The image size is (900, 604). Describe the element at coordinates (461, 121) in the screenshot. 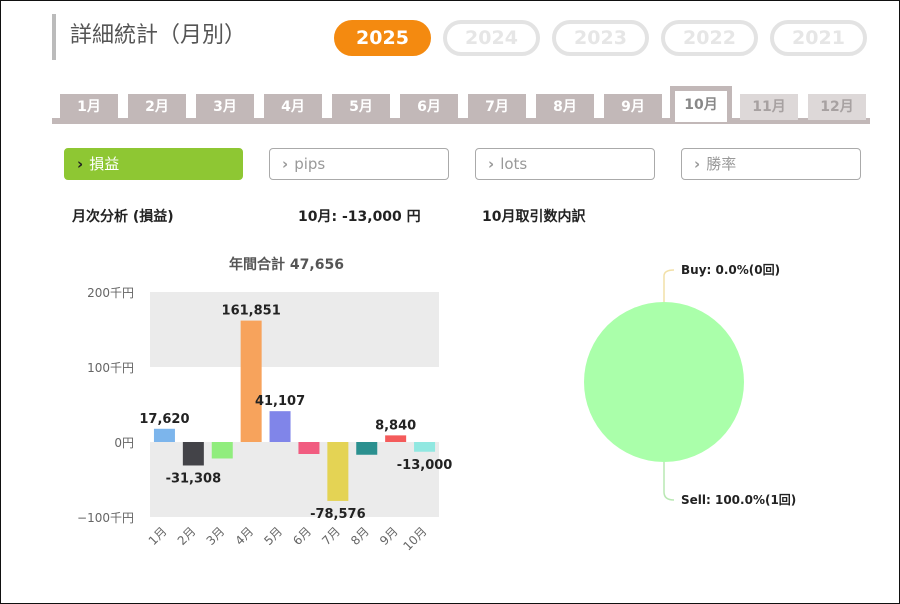

I see `month-tab-underline` at that location.